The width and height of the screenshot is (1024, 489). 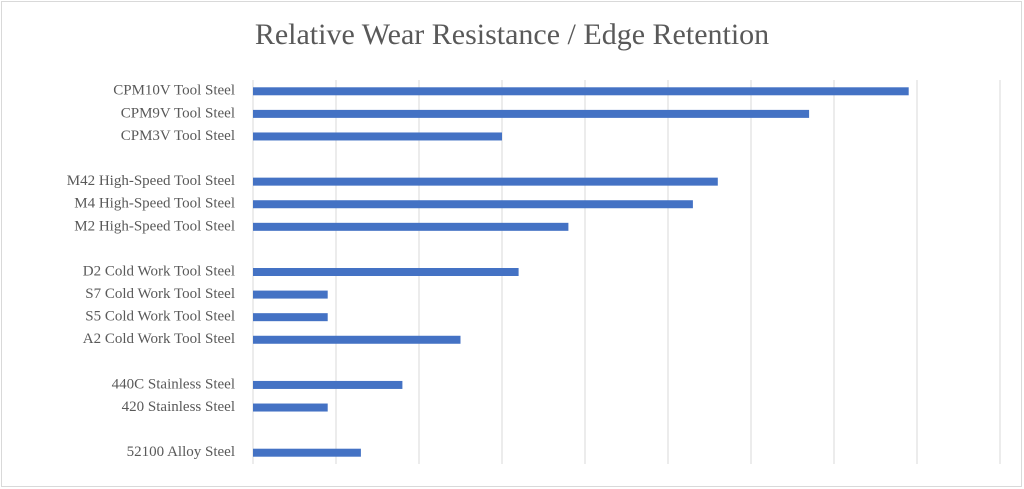 What do you see at coordinates (154, 226) in the screenshot?
I see `y-tick-label: M2 High-Speed Tool Steel` at bounding box center [154, 226].